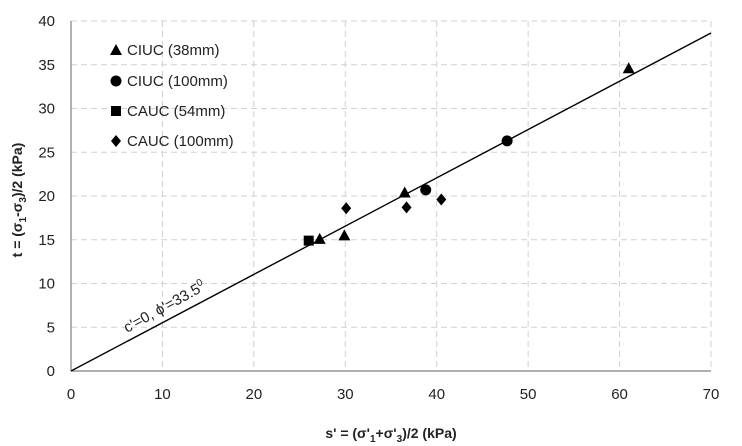 This screenshot has height=446, width=742. I want to click on x-axis-title: s' = (σ'1+σ'3)/2 (kPa), so click(390, 435).